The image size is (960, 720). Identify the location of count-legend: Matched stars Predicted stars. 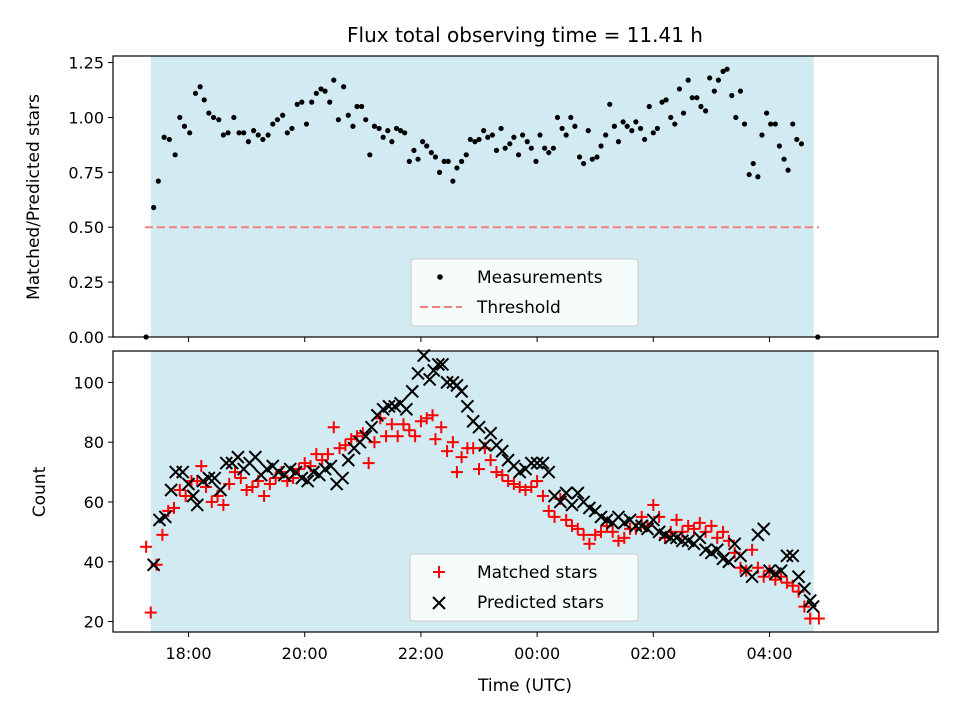
(524, 587).